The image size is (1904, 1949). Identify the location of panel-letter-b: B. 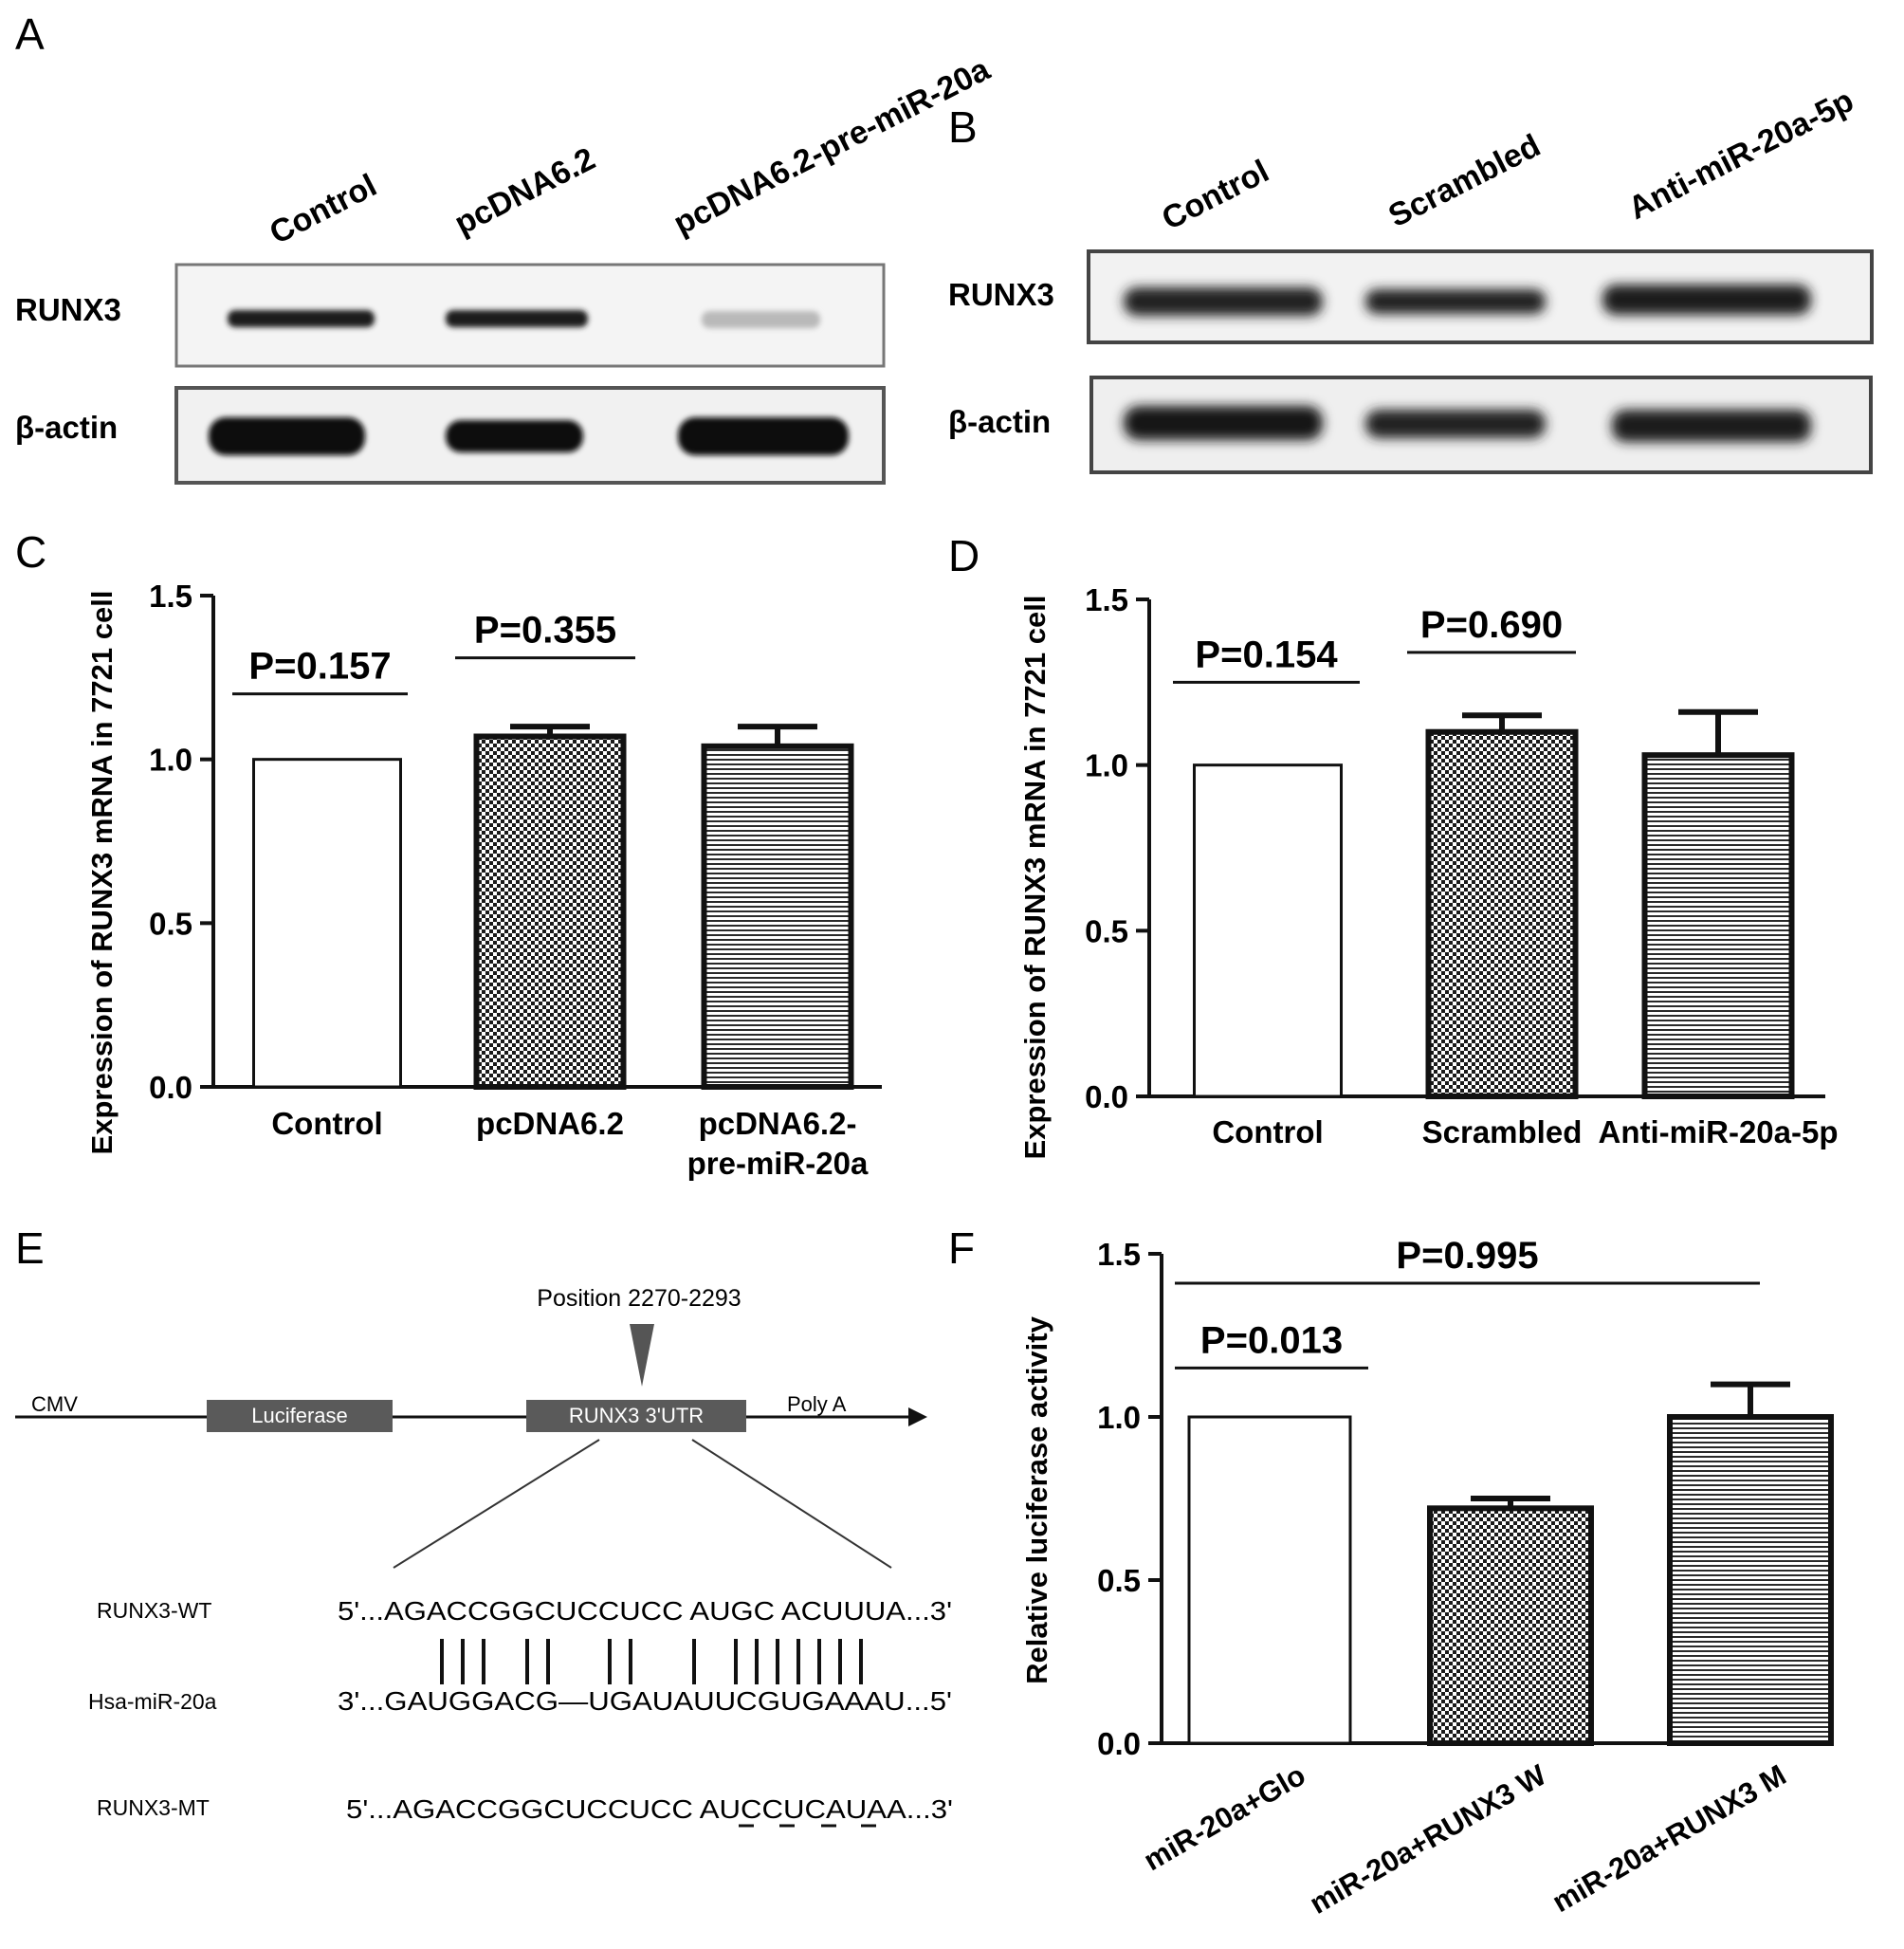
(963, 127).